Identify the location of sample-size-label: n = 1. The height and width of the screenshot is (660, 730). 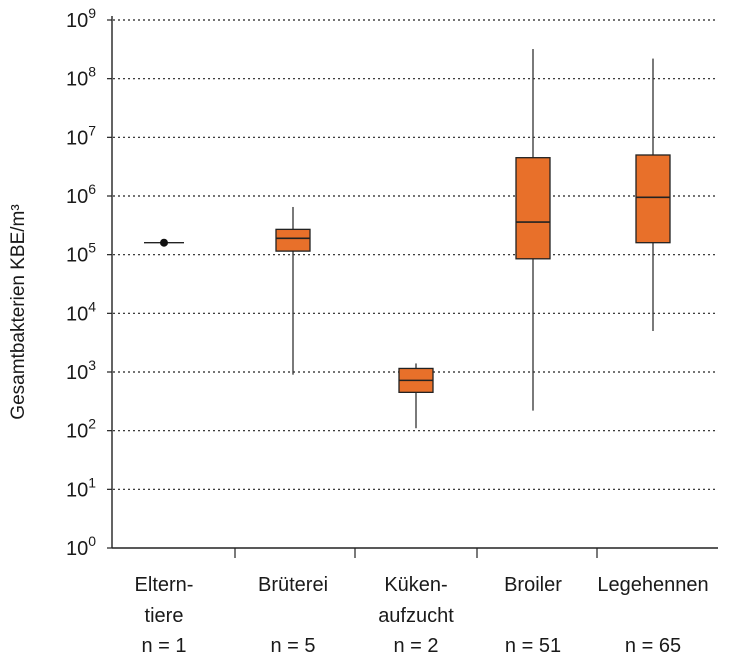
(163, 646).